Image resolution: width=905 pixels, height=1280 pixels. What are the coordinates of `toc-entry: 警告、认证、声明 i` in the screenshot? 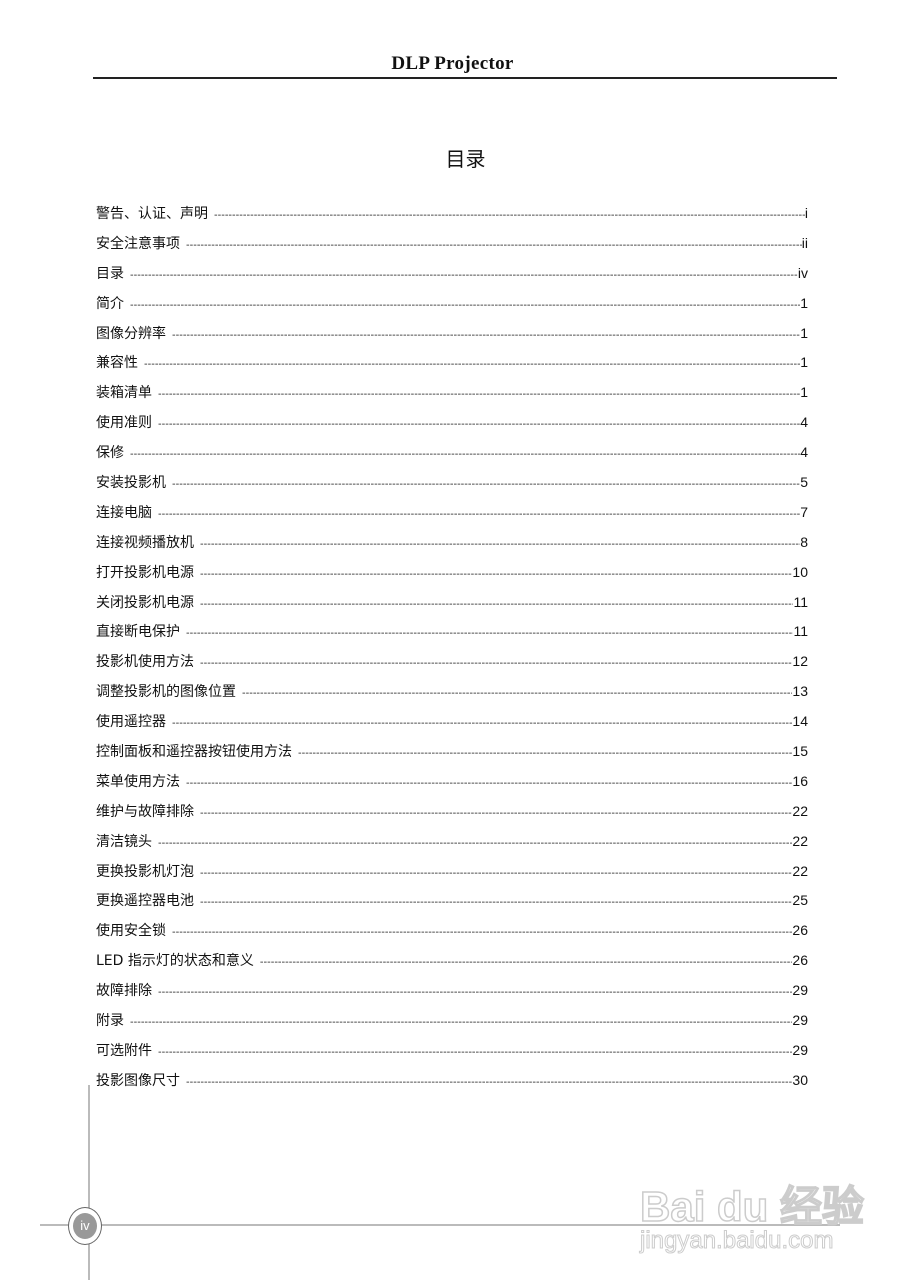 It's located at (452, 218).